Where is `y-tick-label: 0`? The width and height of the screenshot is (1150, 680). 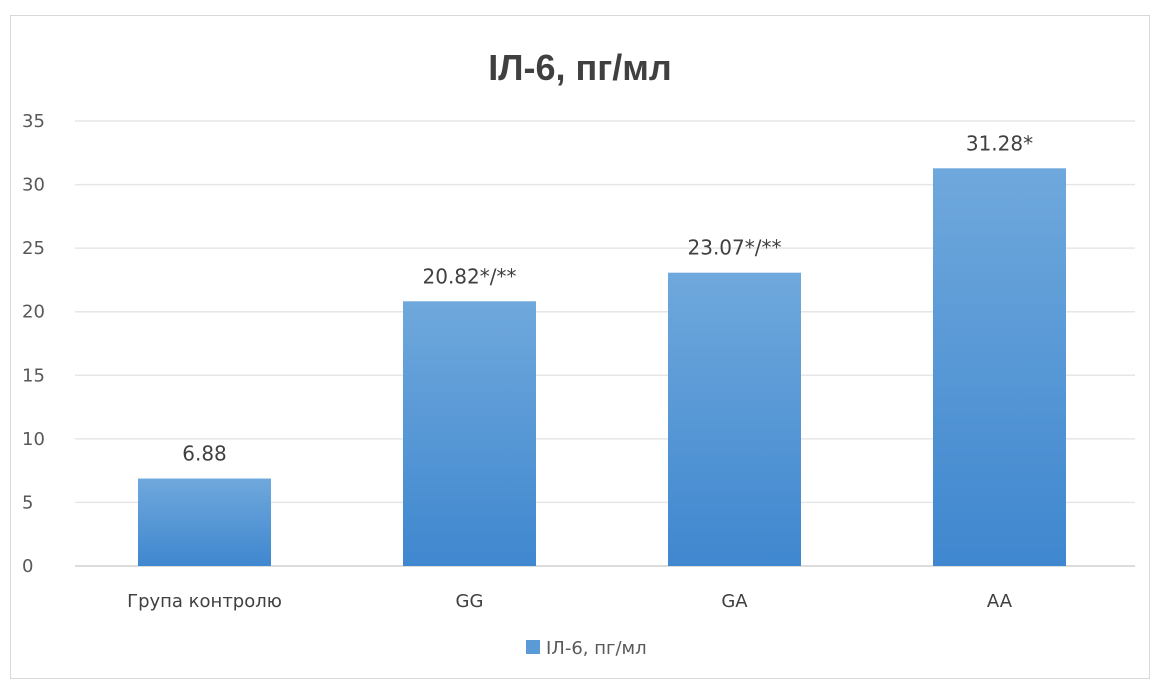
y-tick-label: 0 is located at coordinates (27, 566).